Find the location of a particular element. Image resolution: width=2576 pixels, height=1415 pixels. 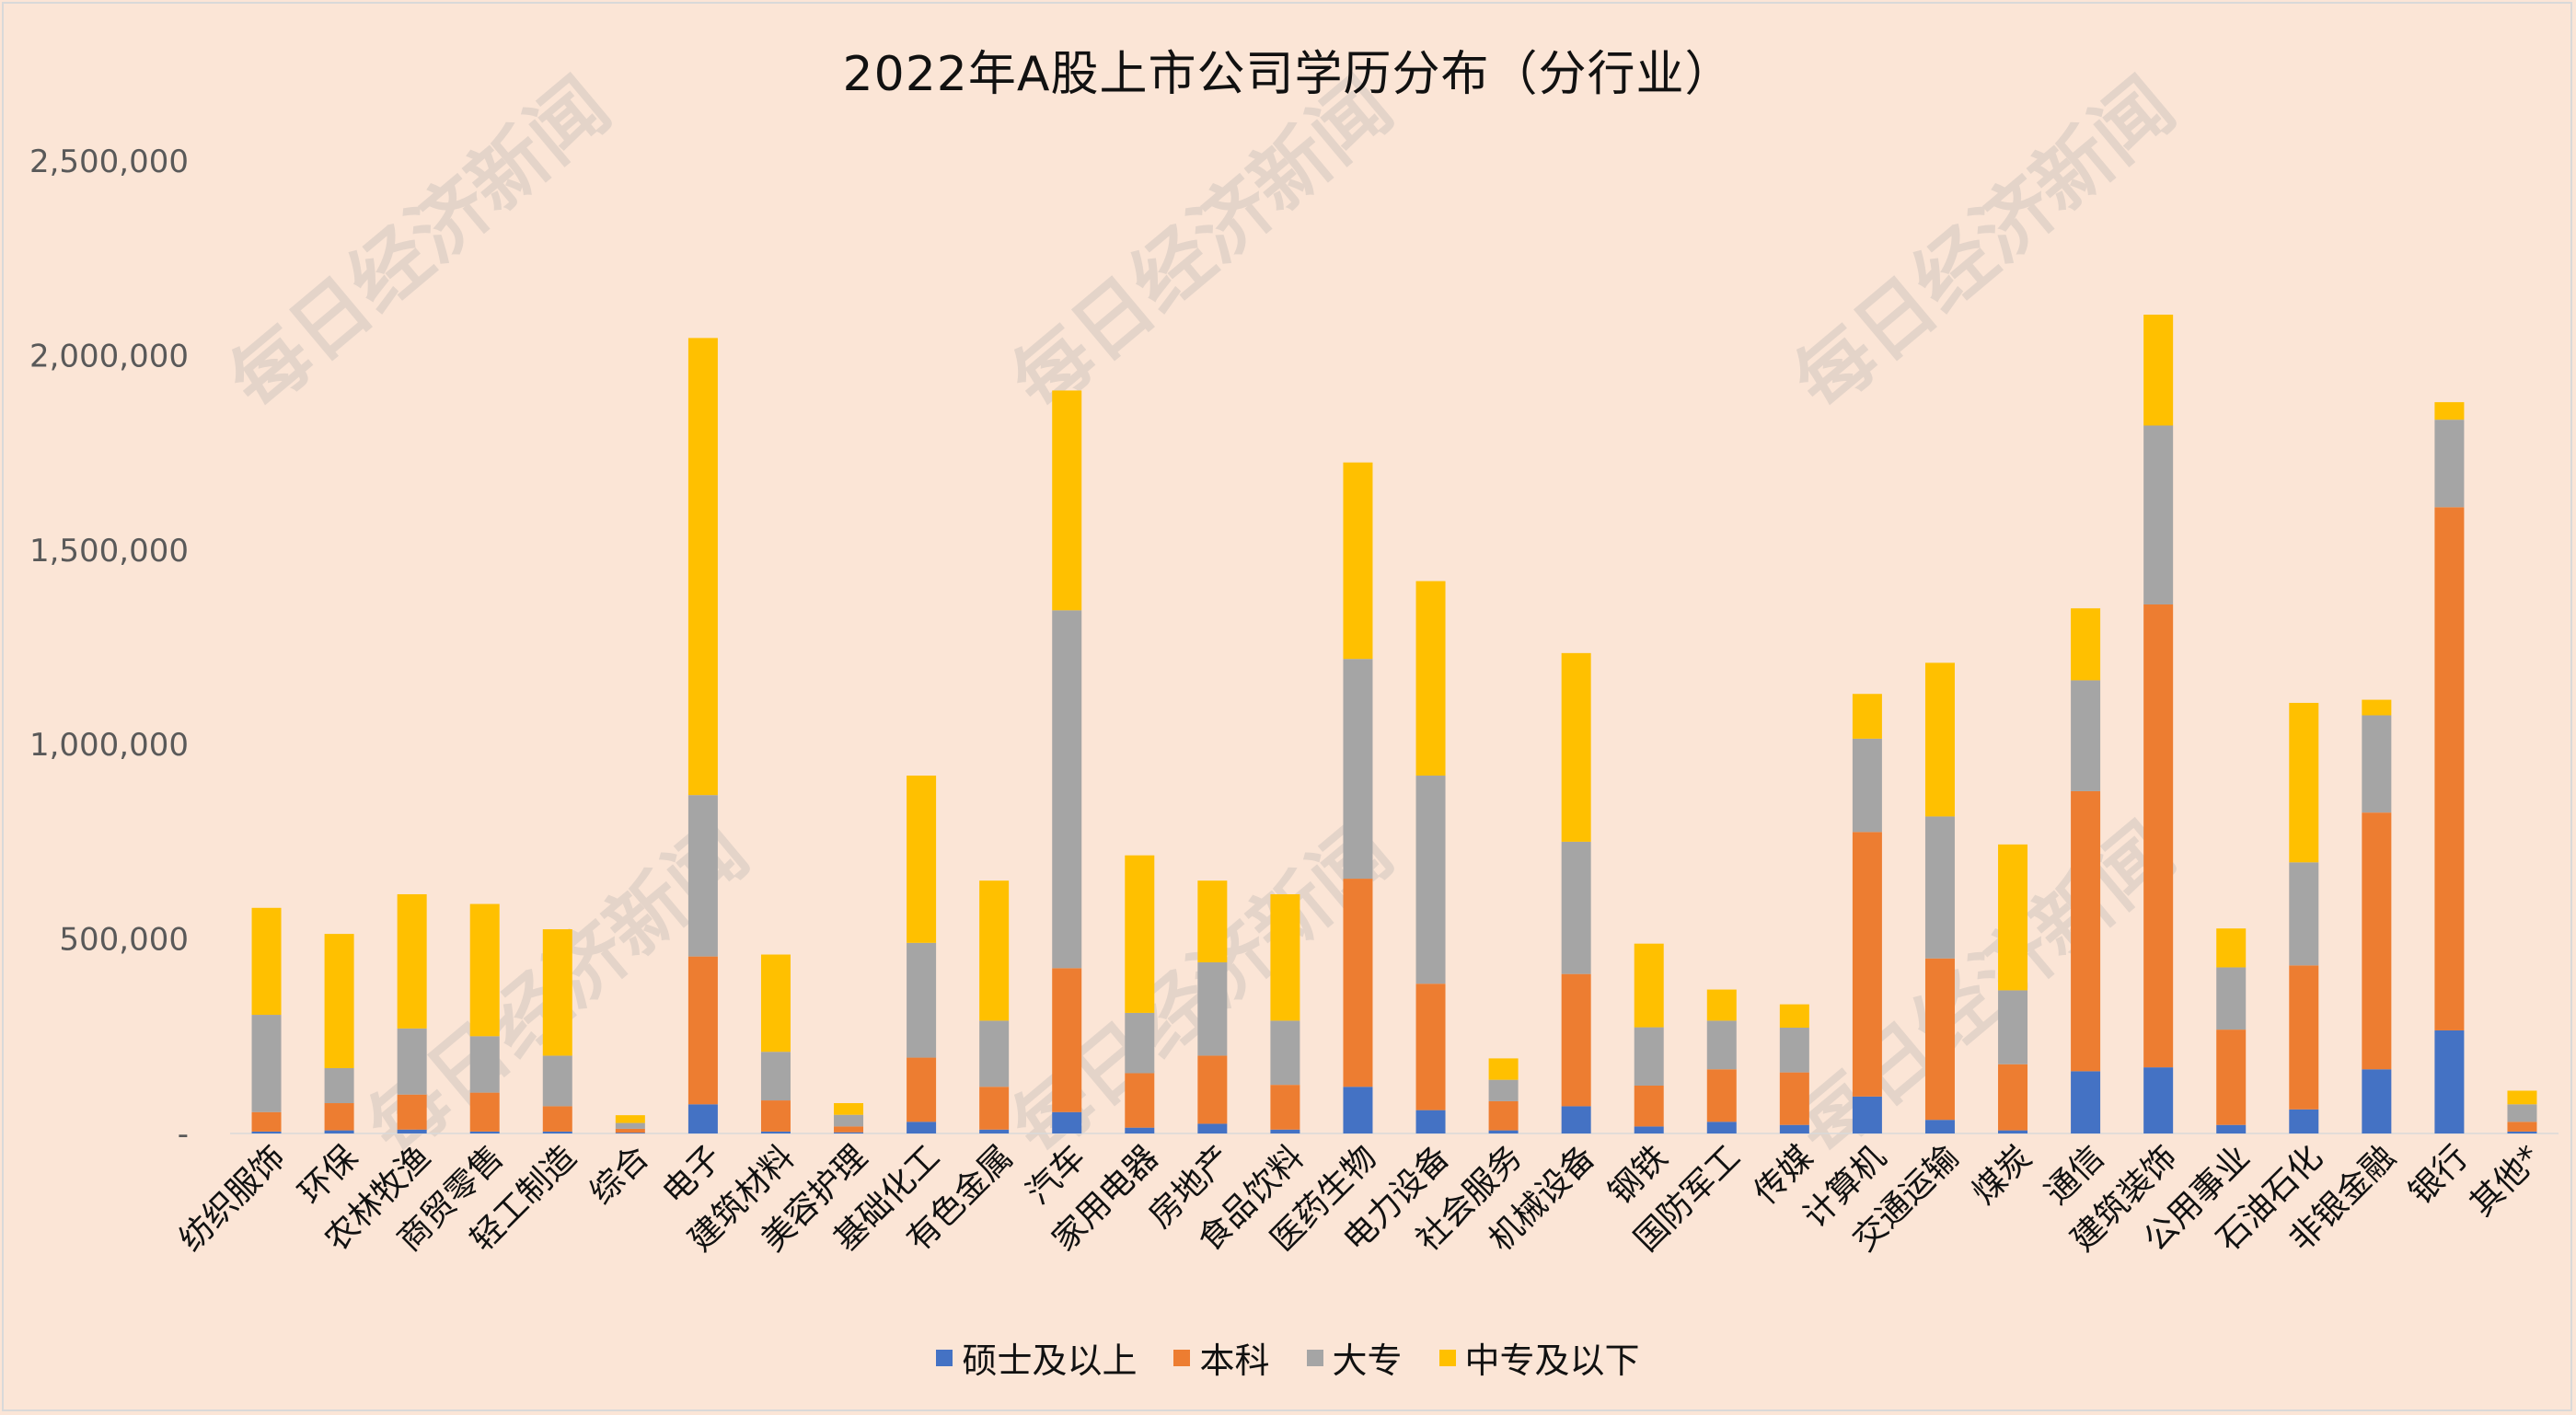

legend-item: 大专 is located at coordinates (1354, 1357).